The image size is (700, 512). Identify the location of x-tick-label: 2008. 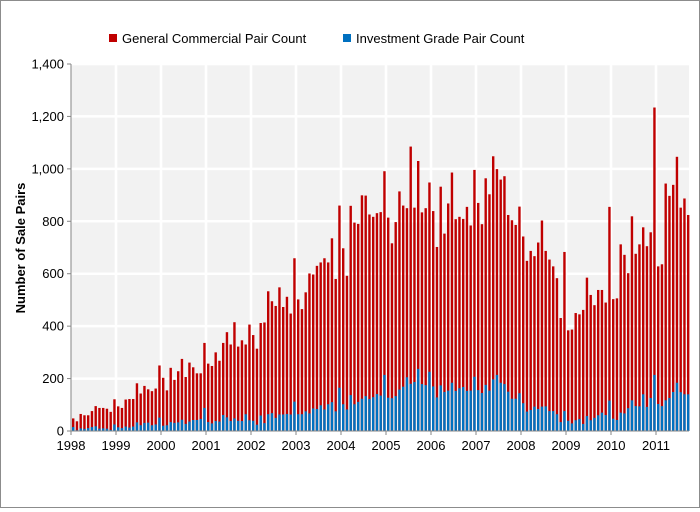
(521, 445).